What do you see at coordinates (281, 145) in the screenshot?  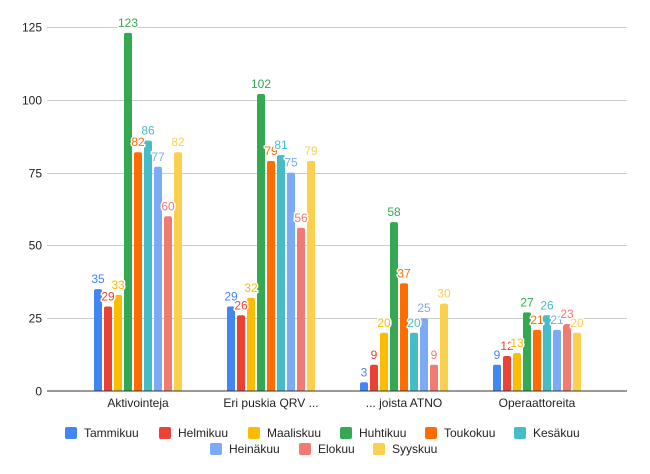 I see `data-label: 81` at bounding box center [281, 145].